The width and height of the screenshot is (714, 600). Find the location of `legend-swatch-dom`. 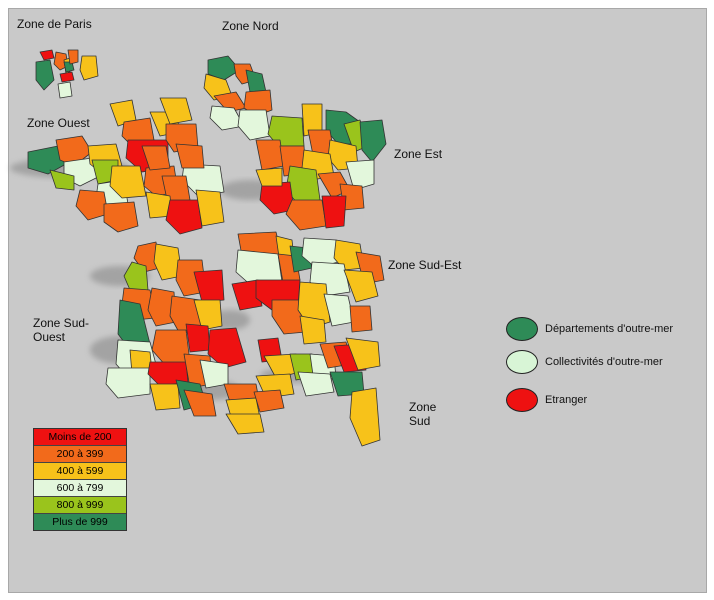

legend-swatch-dom is located at coordinates (522, 329).